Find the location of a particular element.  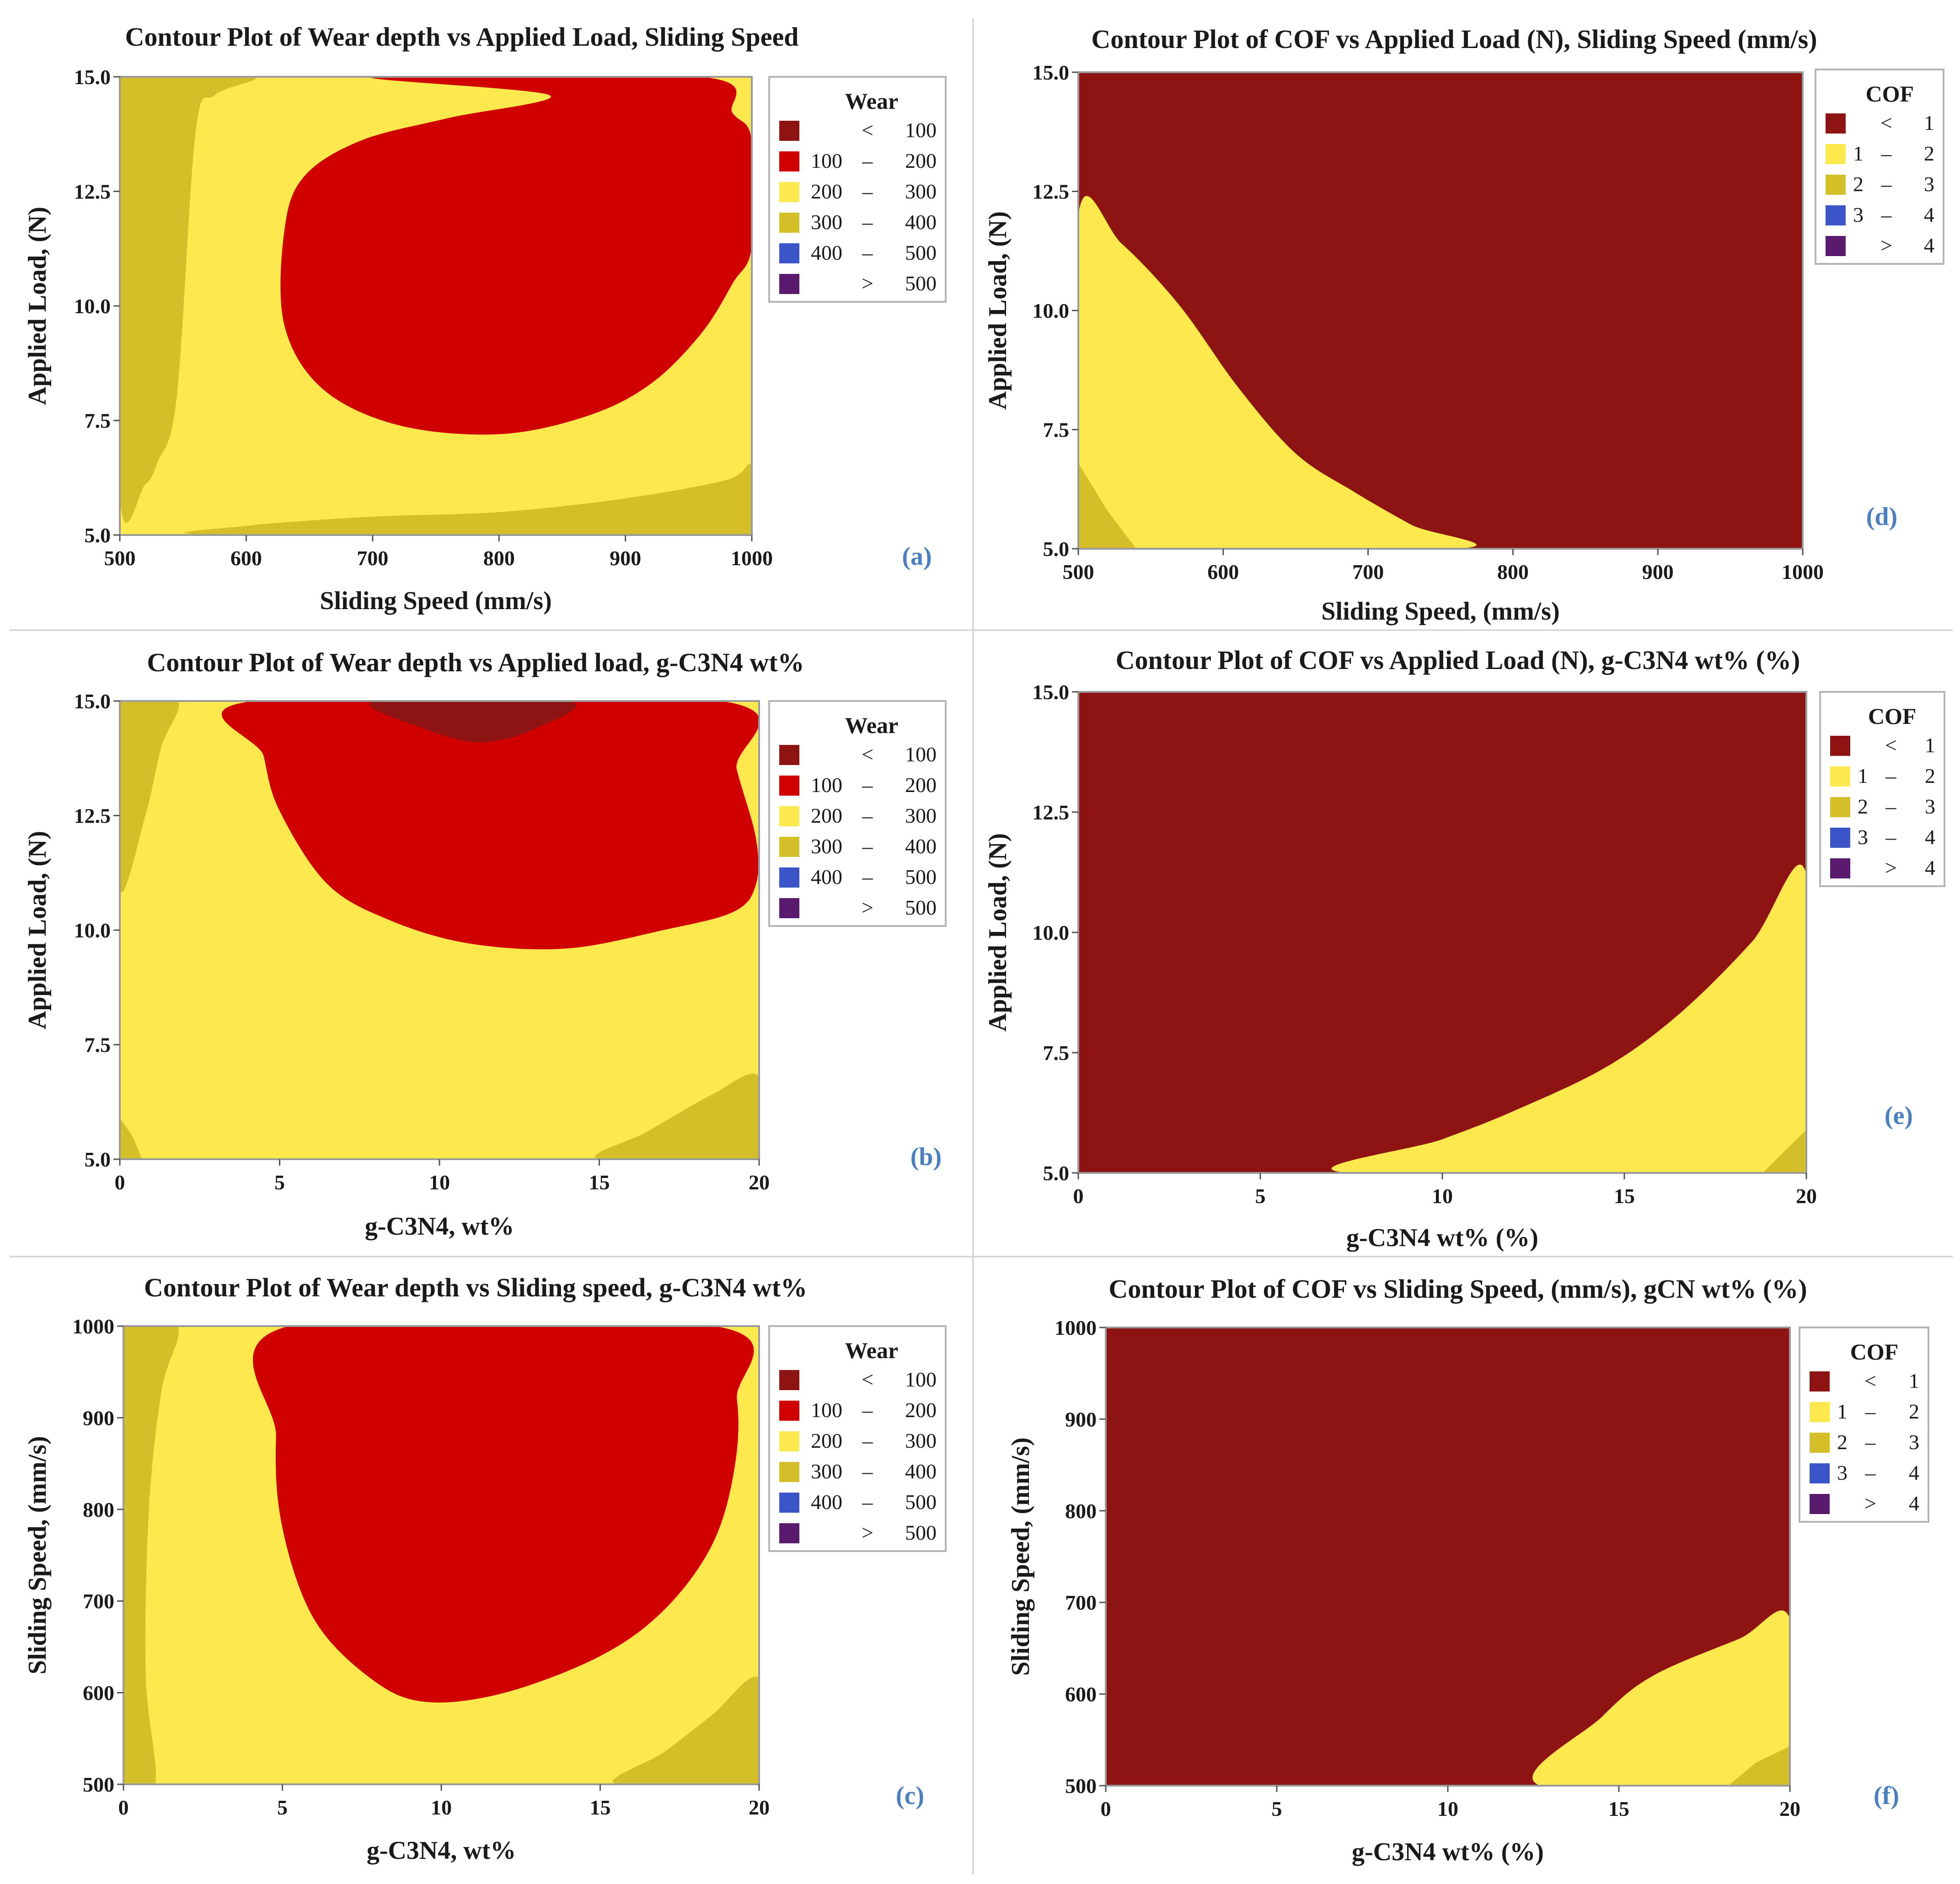

x-tick-label: 700 is located at coordinates (372, 558).